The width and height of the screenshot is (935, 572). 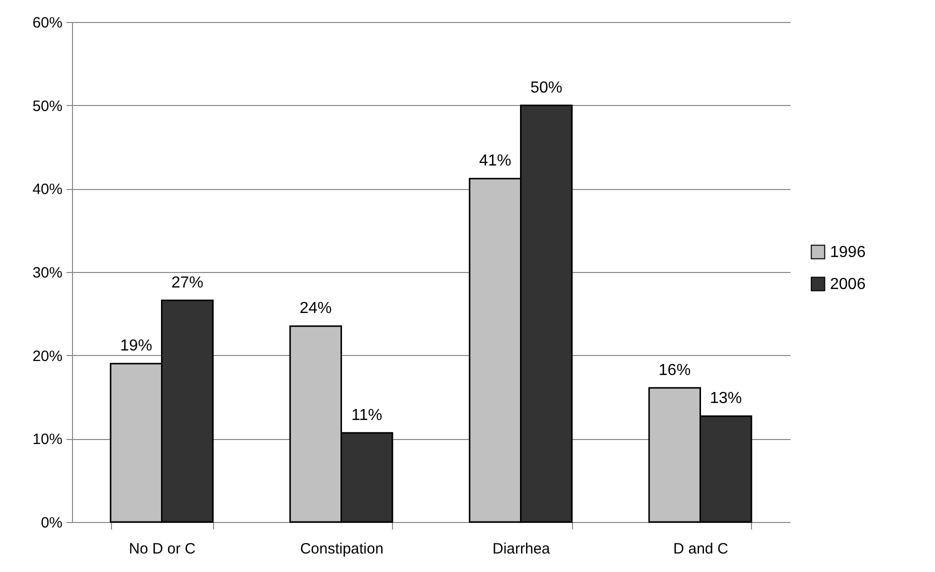 I want to click on y-tick-label: 20%, so click(x=47, y=356).